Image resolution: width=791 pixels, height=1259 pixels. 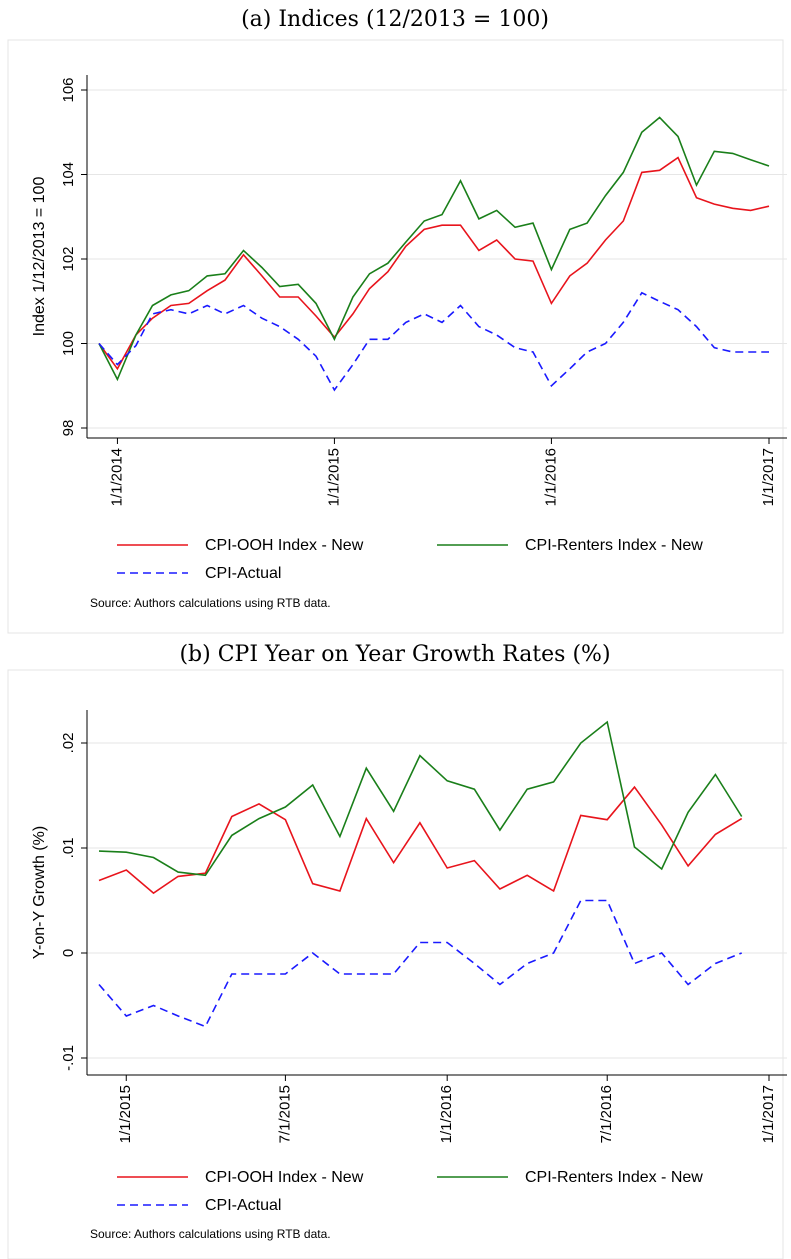 What do you see at coordinates (68, 343) in the screenshot?
I see `y-tick-label: 100` at bounding box center [68, 343].